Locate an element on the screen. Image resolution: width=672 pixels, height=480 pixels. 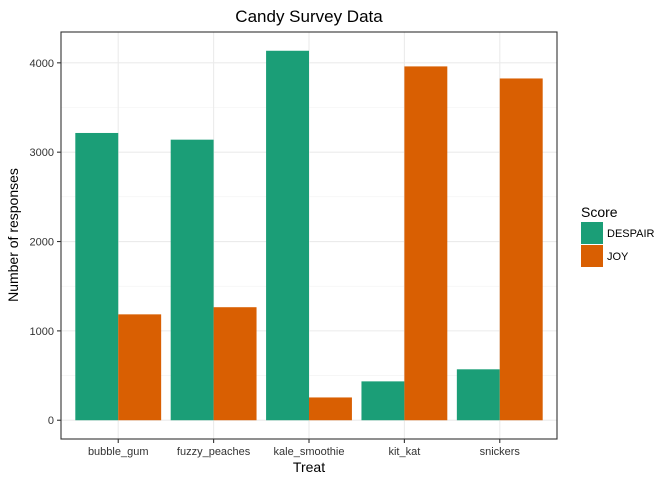
bar-snickers-joy is located at coordinates (521, 249).